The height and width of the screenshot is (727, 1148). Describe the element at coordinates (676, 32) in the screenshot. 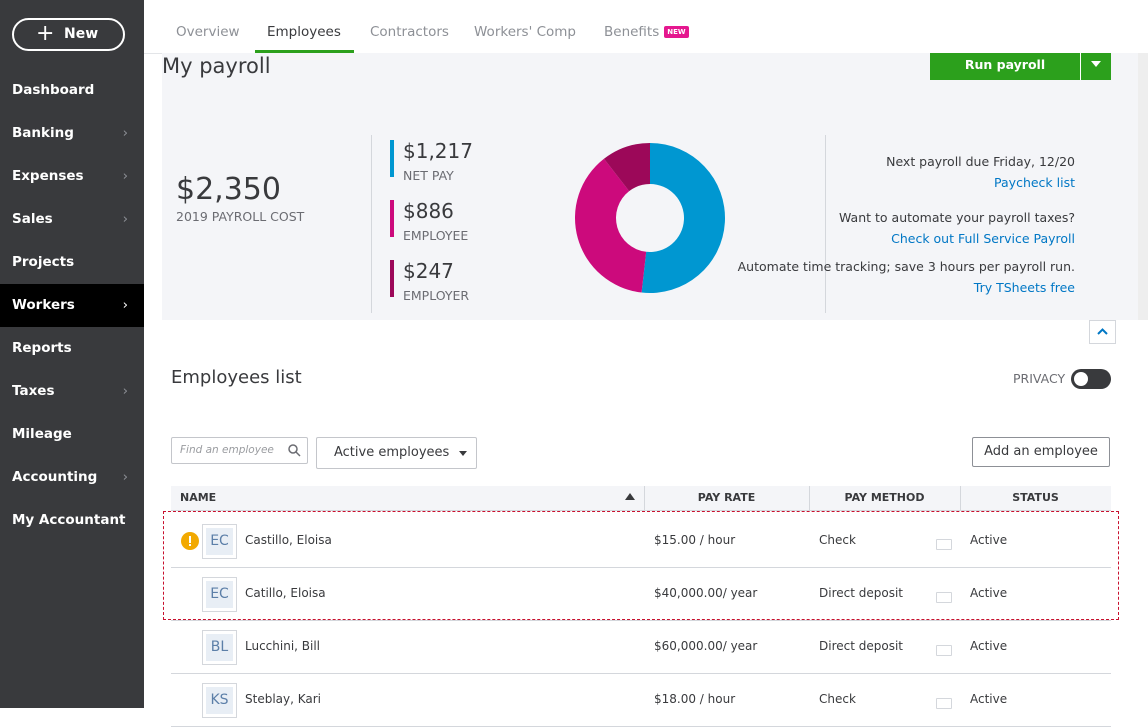

I see `tab-badge: NEW` at that location.